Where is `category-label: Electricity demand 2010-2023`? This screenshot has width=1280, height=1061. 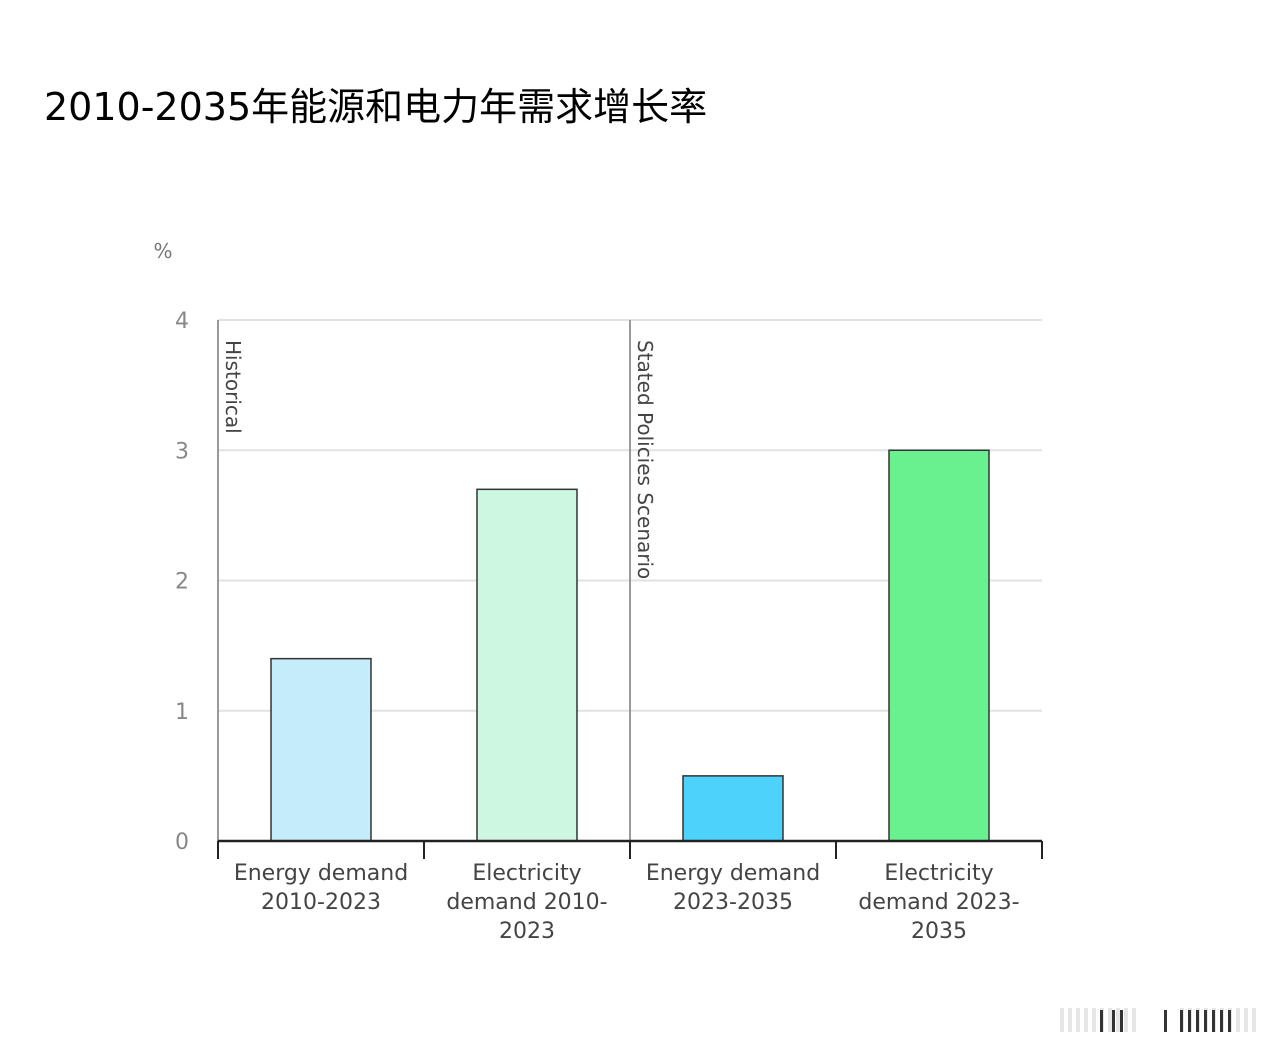 category-label: Electricity demand 2010-2023 is located at coordinates (526, 902).